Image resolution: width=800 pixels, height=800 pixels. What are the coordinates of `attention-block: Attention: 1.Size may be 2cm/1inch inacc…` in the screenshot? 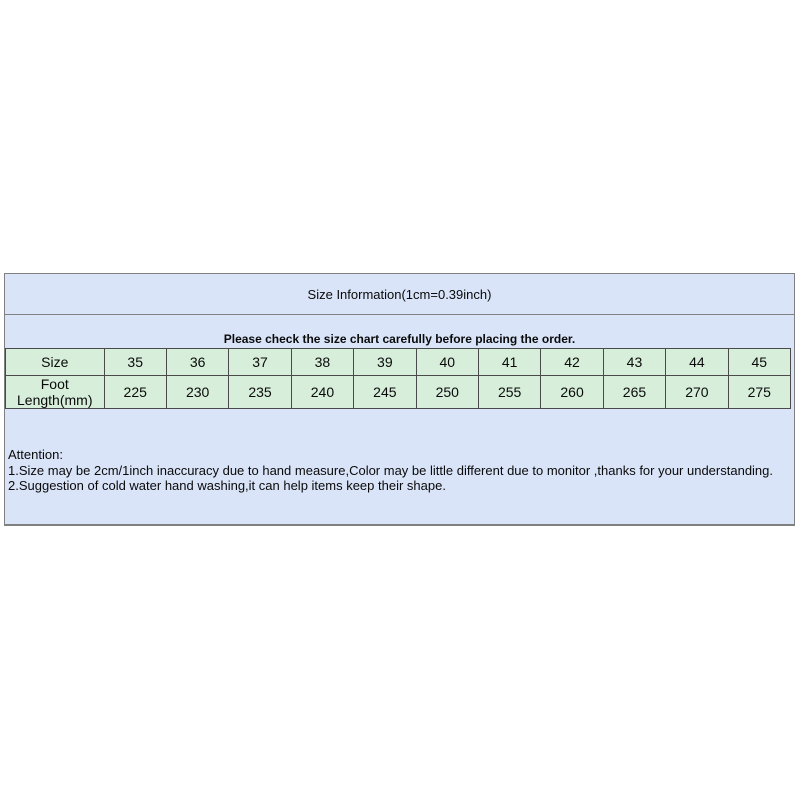 It's located at (399, 466).